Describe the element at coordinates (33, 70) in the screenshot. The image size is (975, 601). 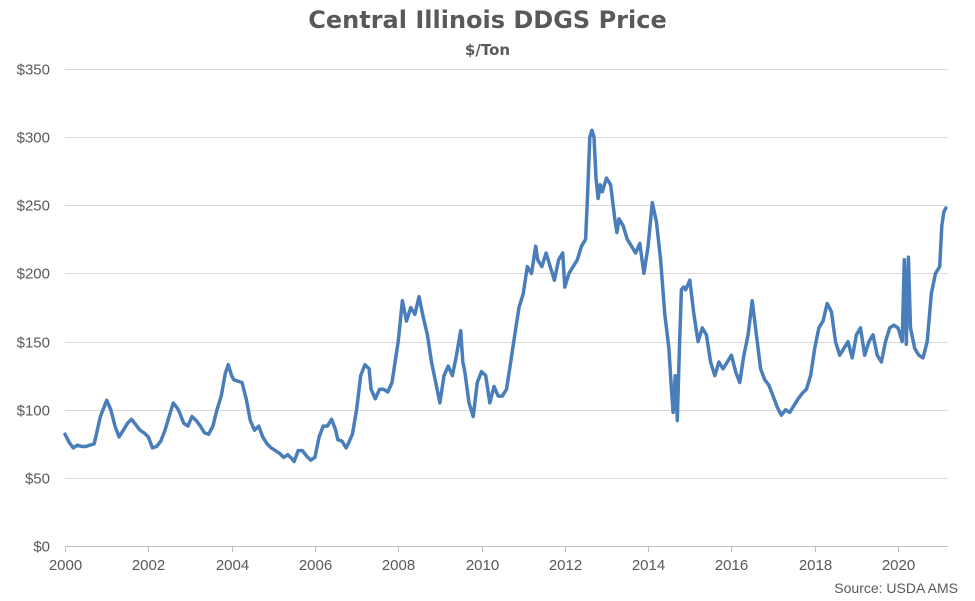
I see `y-tick-label: $350` at that location.